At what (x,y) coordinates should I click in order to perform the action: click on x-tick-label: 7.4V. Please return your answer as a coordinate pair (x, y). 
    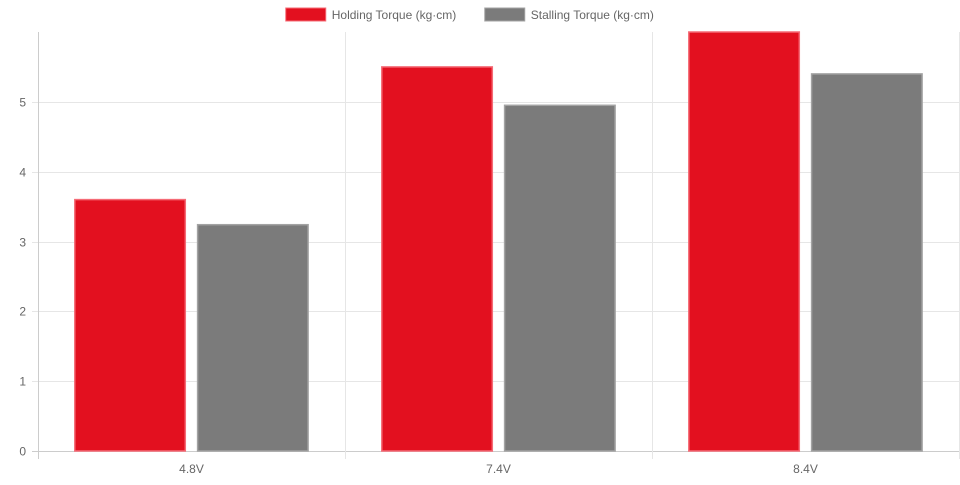
    Looking at the image, I should click on (498, 469).